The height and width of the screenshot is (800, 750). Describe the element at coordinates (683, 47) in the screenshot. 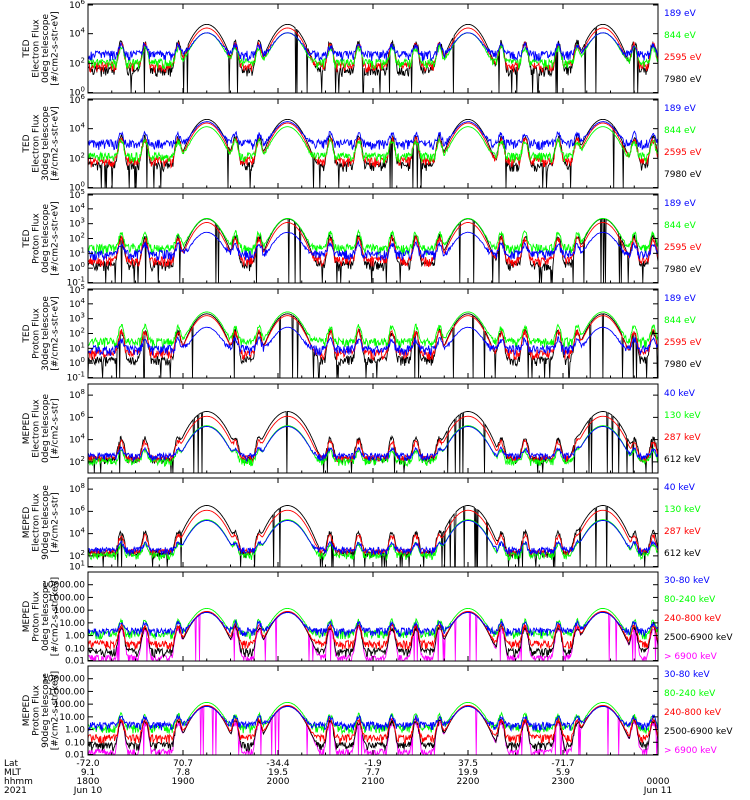

I see `legend: 189 eV 844 eV 2595 eV 7980 eV` at that location.